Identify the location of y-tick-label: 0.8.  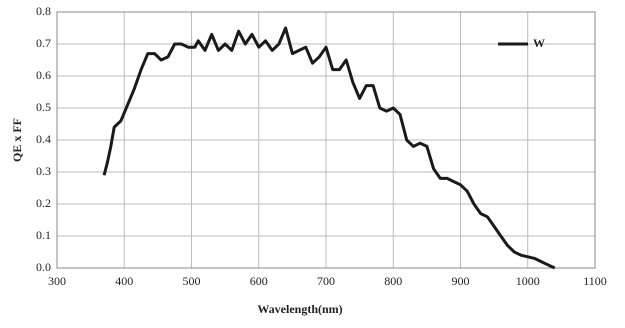
(43, 11).